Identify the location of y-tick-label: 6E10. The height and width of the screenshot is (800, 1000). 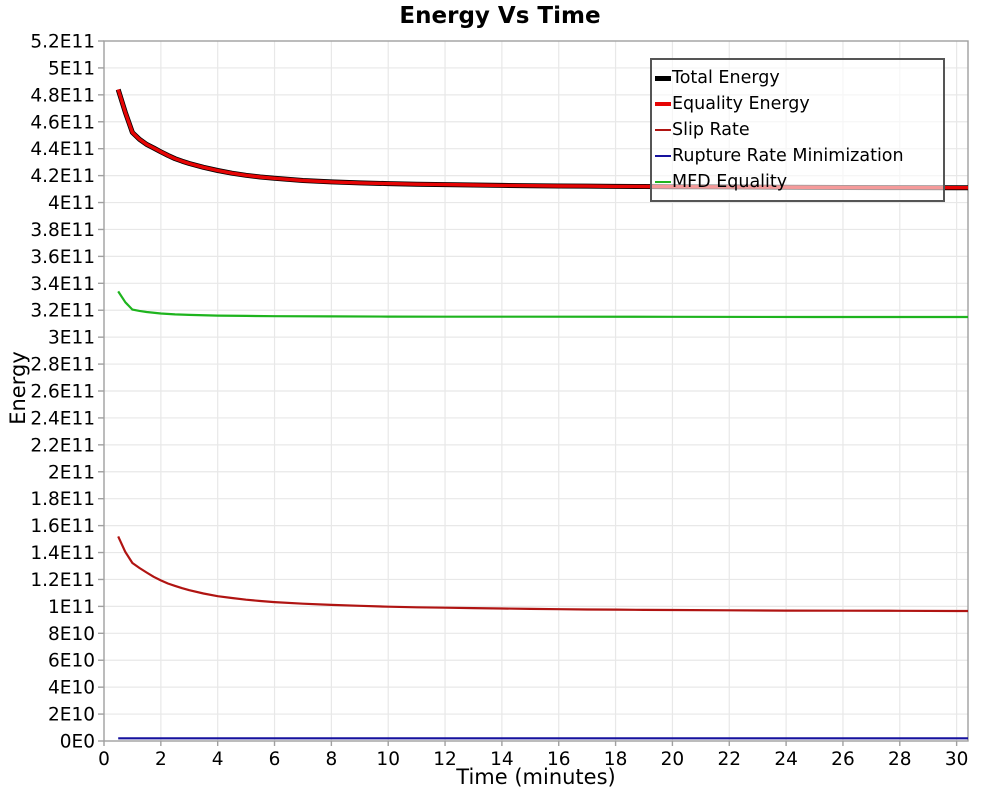
(71, 661).